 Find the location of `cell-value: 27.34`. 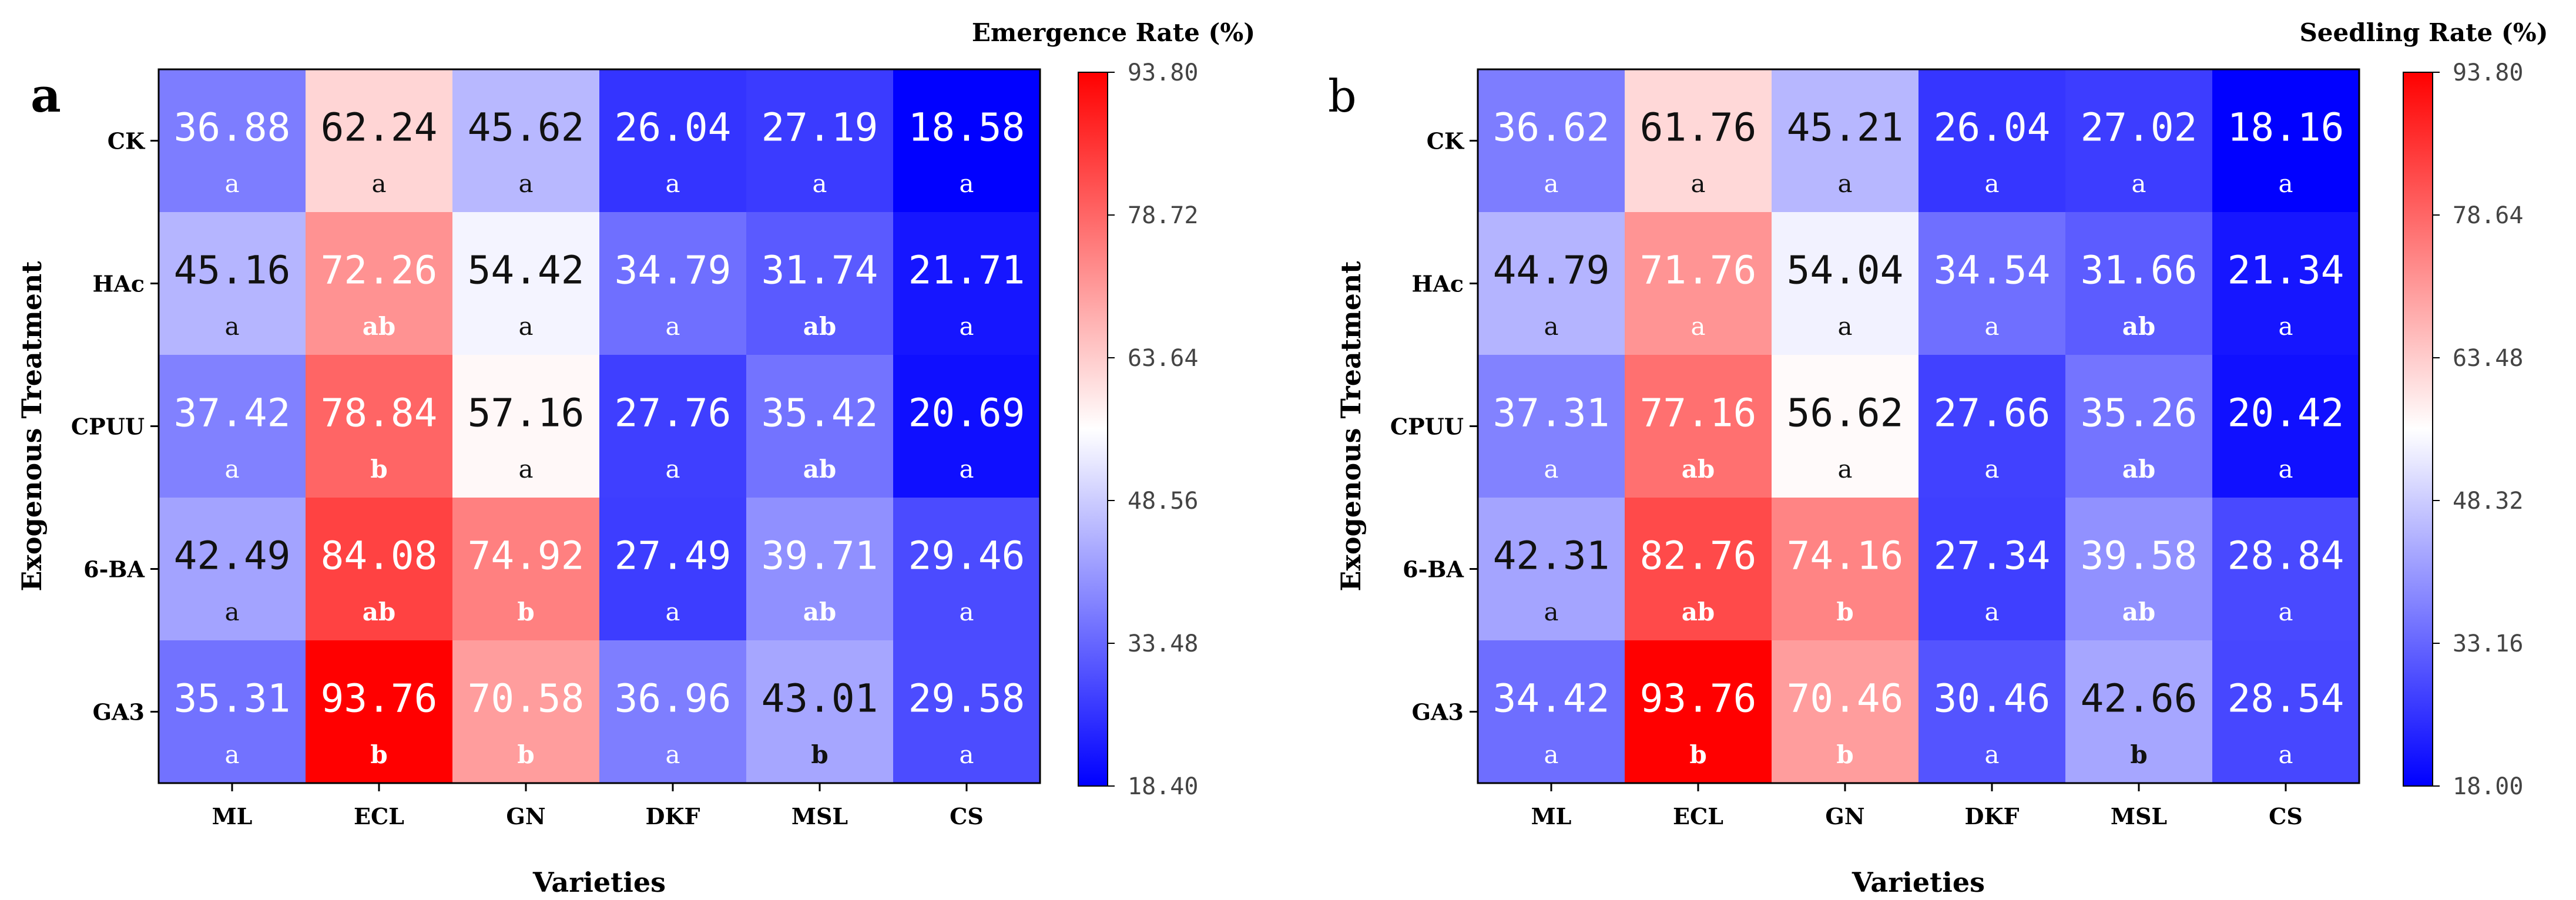

cell-value: 27.34 is located at coordinates (1993, 556).